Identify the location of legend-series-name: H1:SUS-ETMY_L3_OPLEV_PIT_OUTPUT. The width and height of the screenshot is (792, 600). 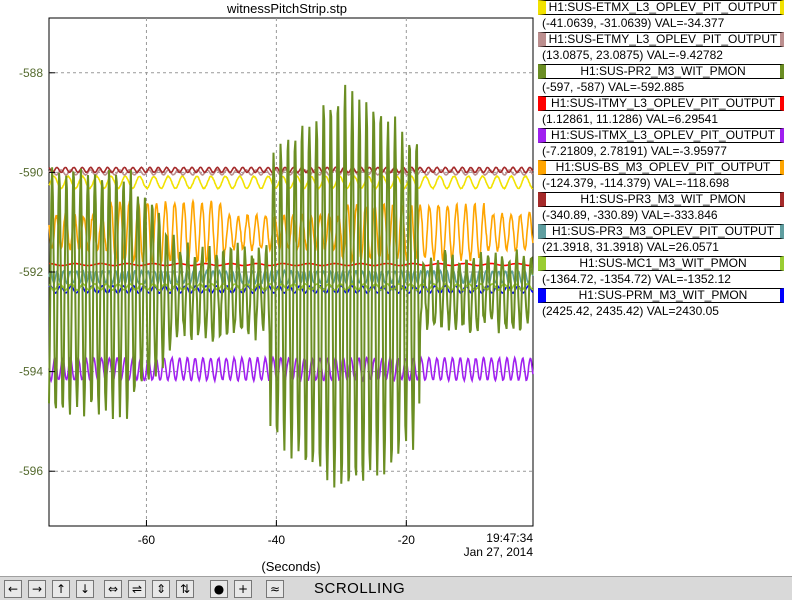
(661, 39).